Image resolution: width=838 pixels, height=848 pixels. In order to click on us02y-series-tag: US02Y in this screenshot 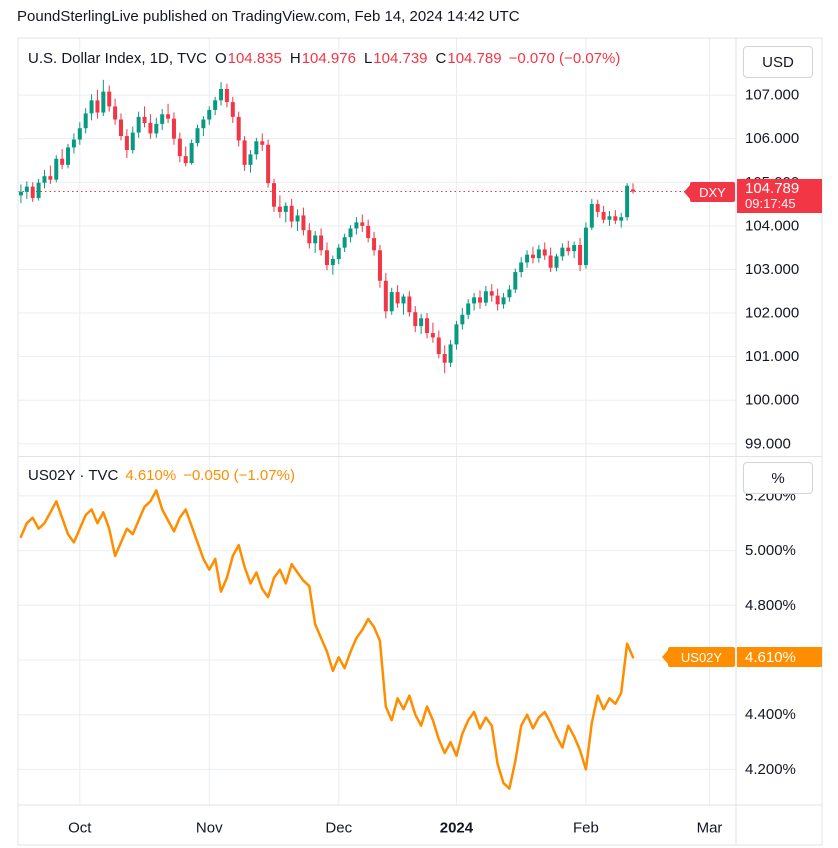, I will do `click(701, 657)`.